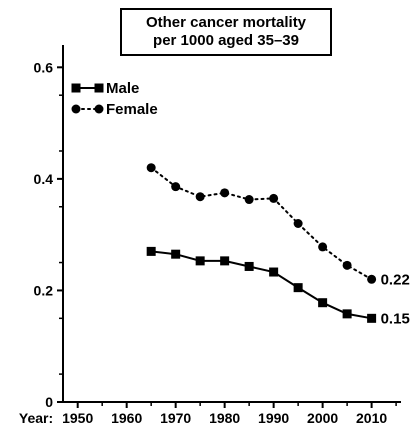 This screenshot has width=419, height=434. Describe the element at coordinates (105, 88) in the screenshot. I see `legend-item-male: Male` at that location.